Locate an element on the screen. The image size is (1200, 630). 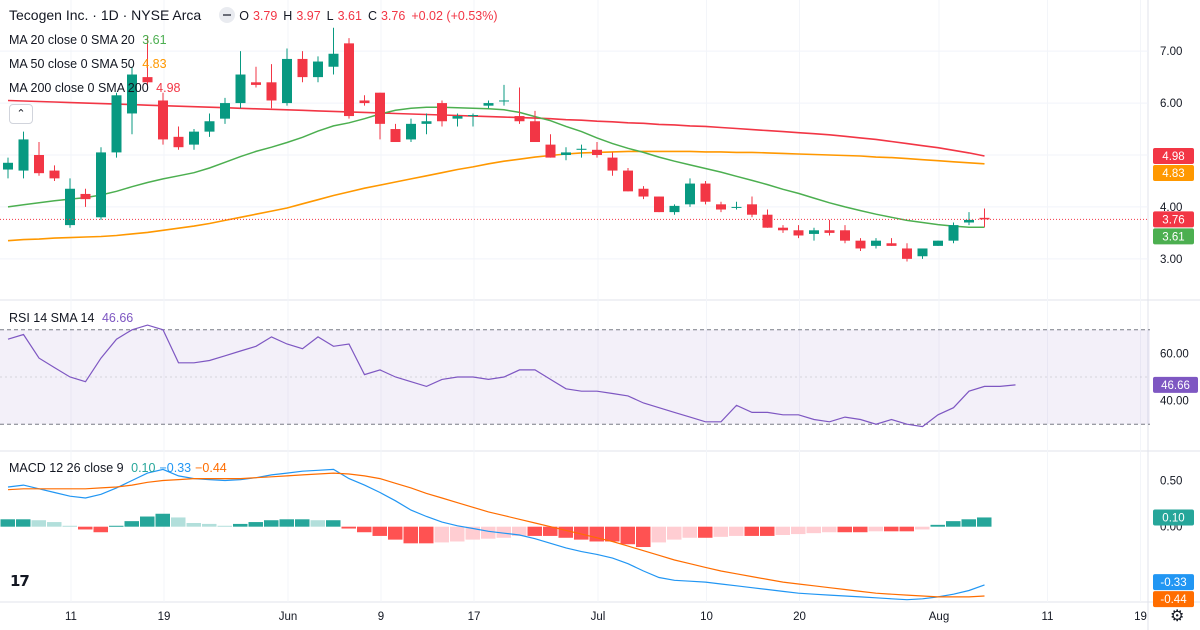
collapse-legend-button: ⌃ is located at coordinates (21, 114).